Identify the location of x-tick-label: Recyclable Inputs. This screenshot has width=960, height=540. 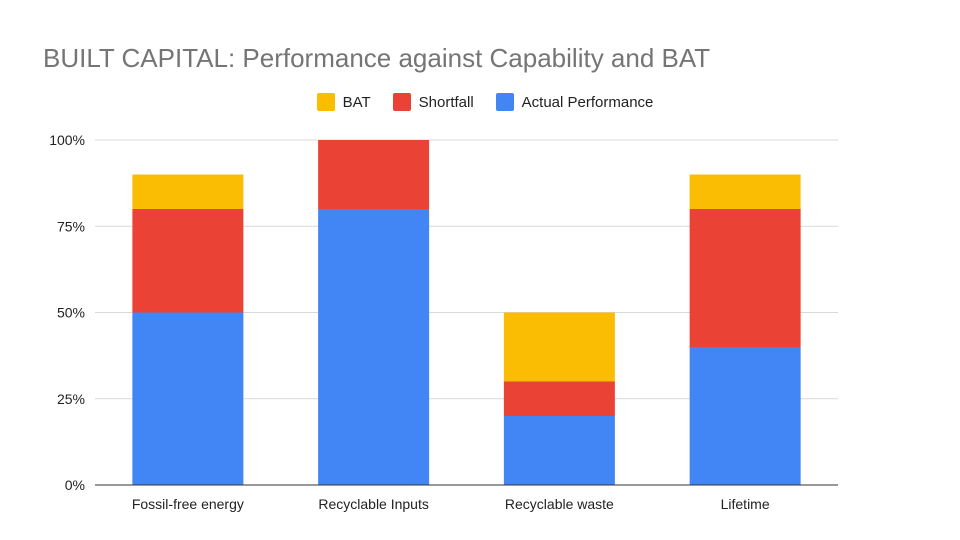
(373, 504).